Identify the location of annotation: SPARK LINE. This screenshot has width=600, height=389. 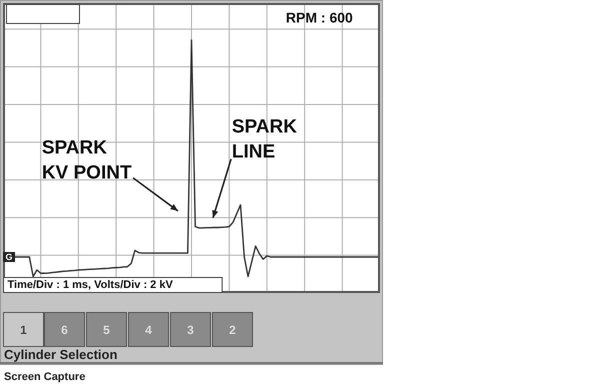
(265, 139).